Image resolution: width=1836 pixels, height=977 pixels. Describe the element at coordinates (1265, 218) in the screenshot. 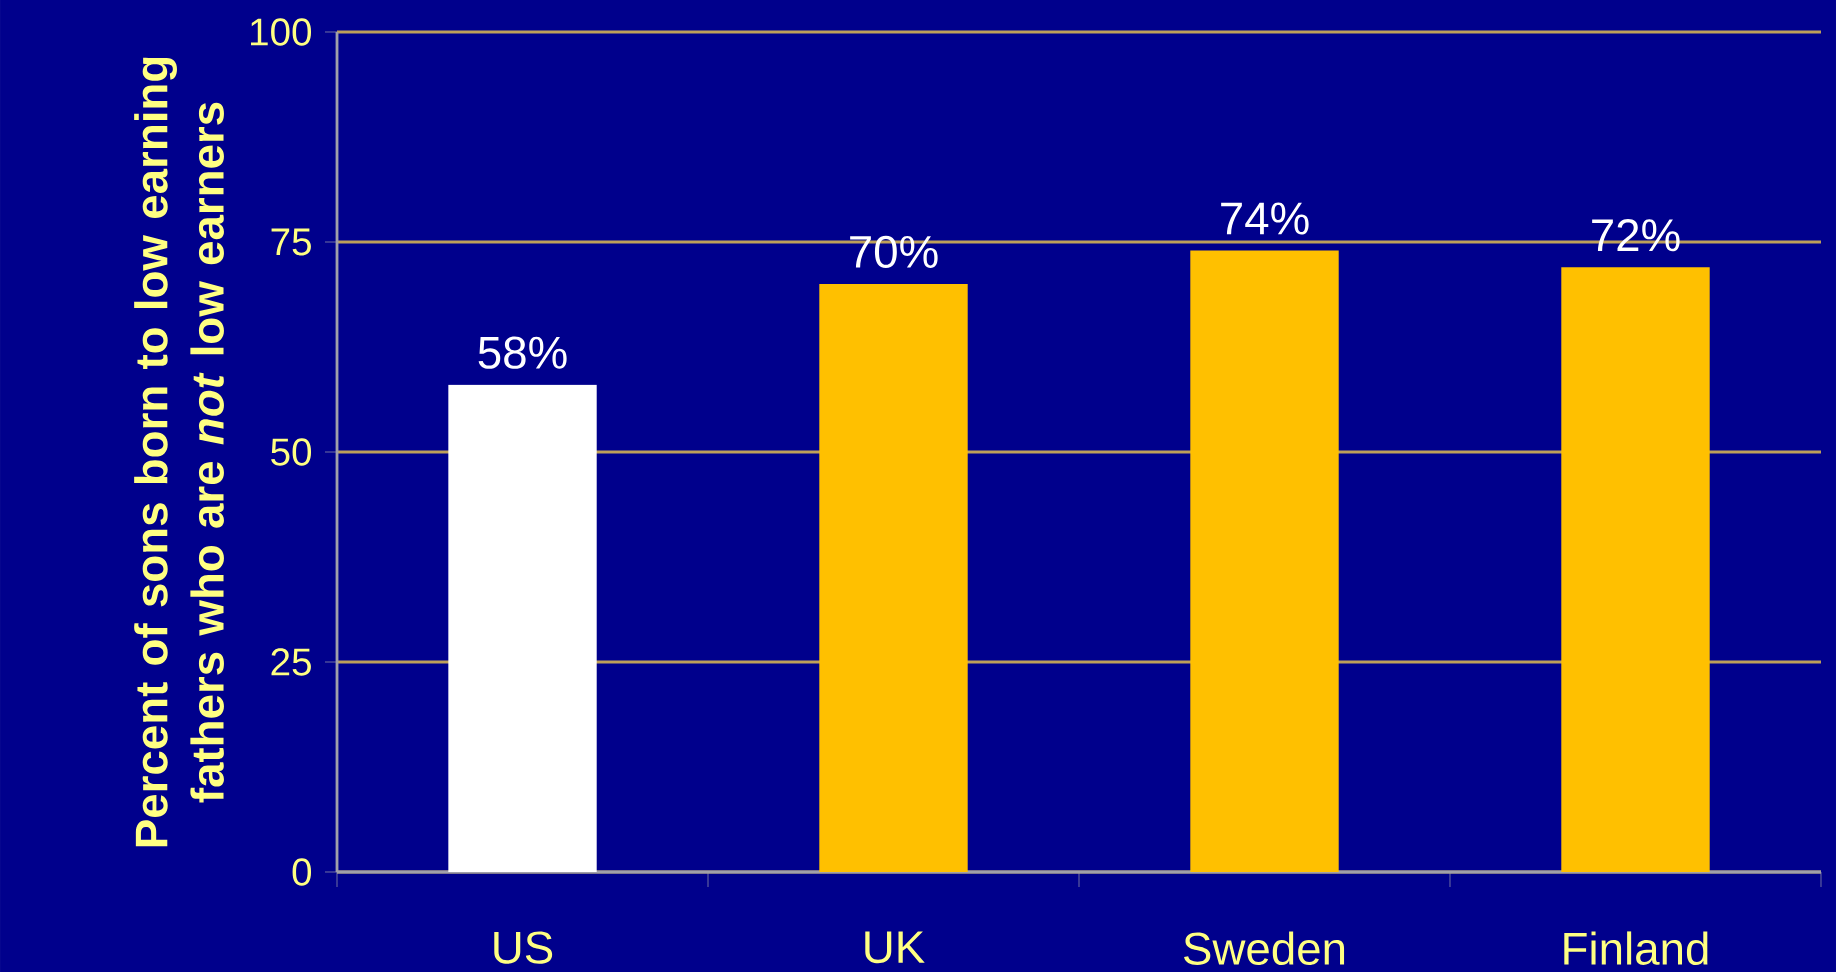

I see `data-label: 74%` at that location.